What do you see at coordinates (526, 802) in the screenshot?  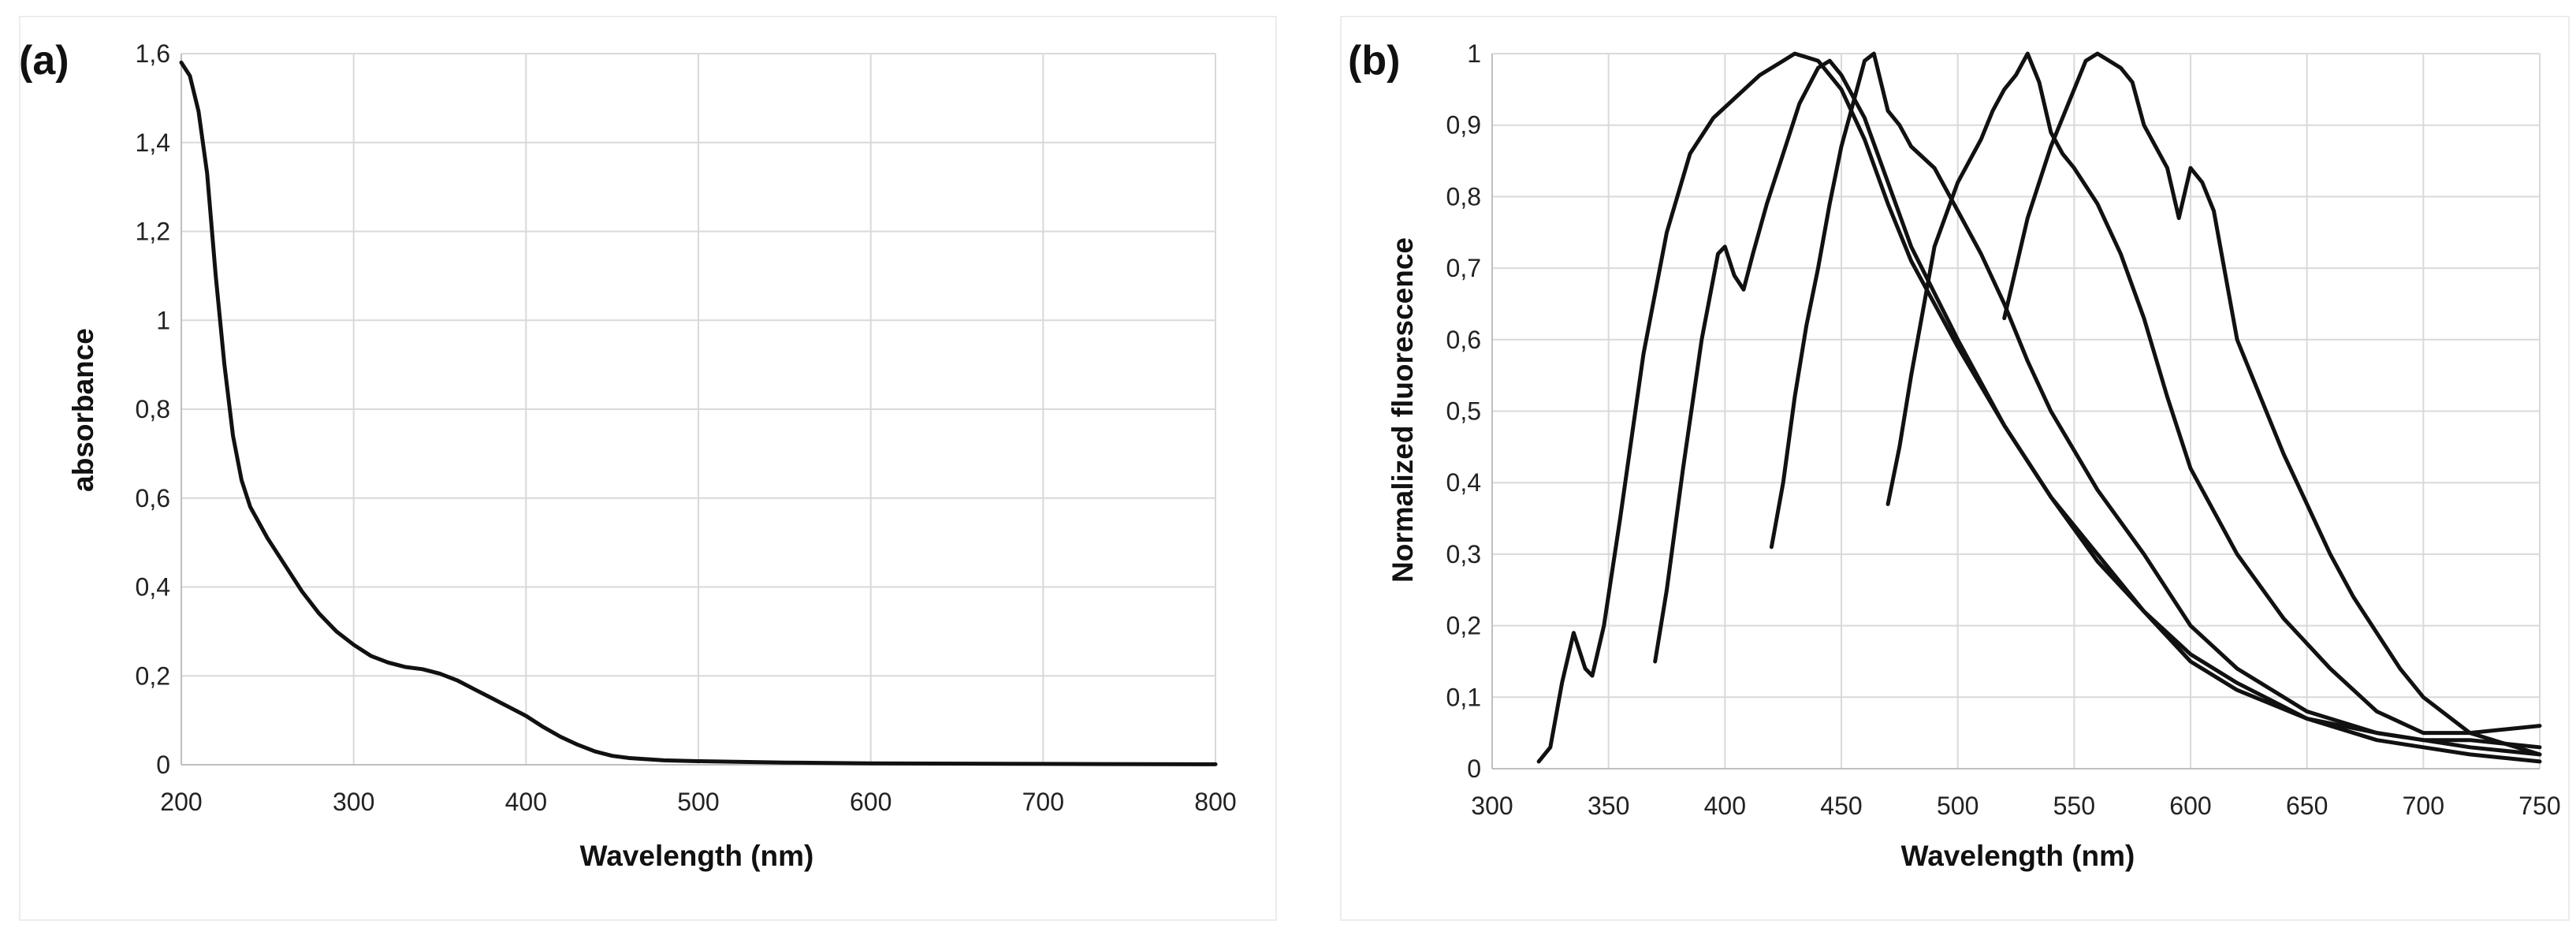 I see `panel-a-x-tick-label: 400` at bounding box center [526, 802].